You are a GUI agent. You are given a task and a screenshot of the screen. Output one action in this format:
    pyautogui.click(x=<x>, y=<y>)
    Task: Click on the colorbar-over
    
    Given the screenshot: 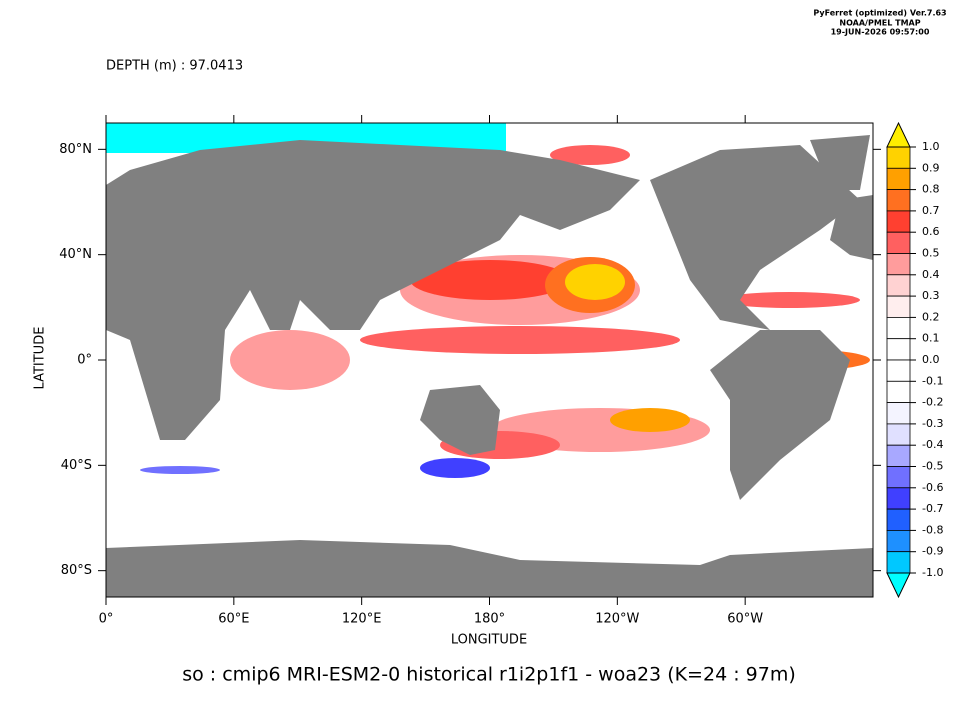 What is the action you would take?
    pyautogui.click(x=898, y=134)
    